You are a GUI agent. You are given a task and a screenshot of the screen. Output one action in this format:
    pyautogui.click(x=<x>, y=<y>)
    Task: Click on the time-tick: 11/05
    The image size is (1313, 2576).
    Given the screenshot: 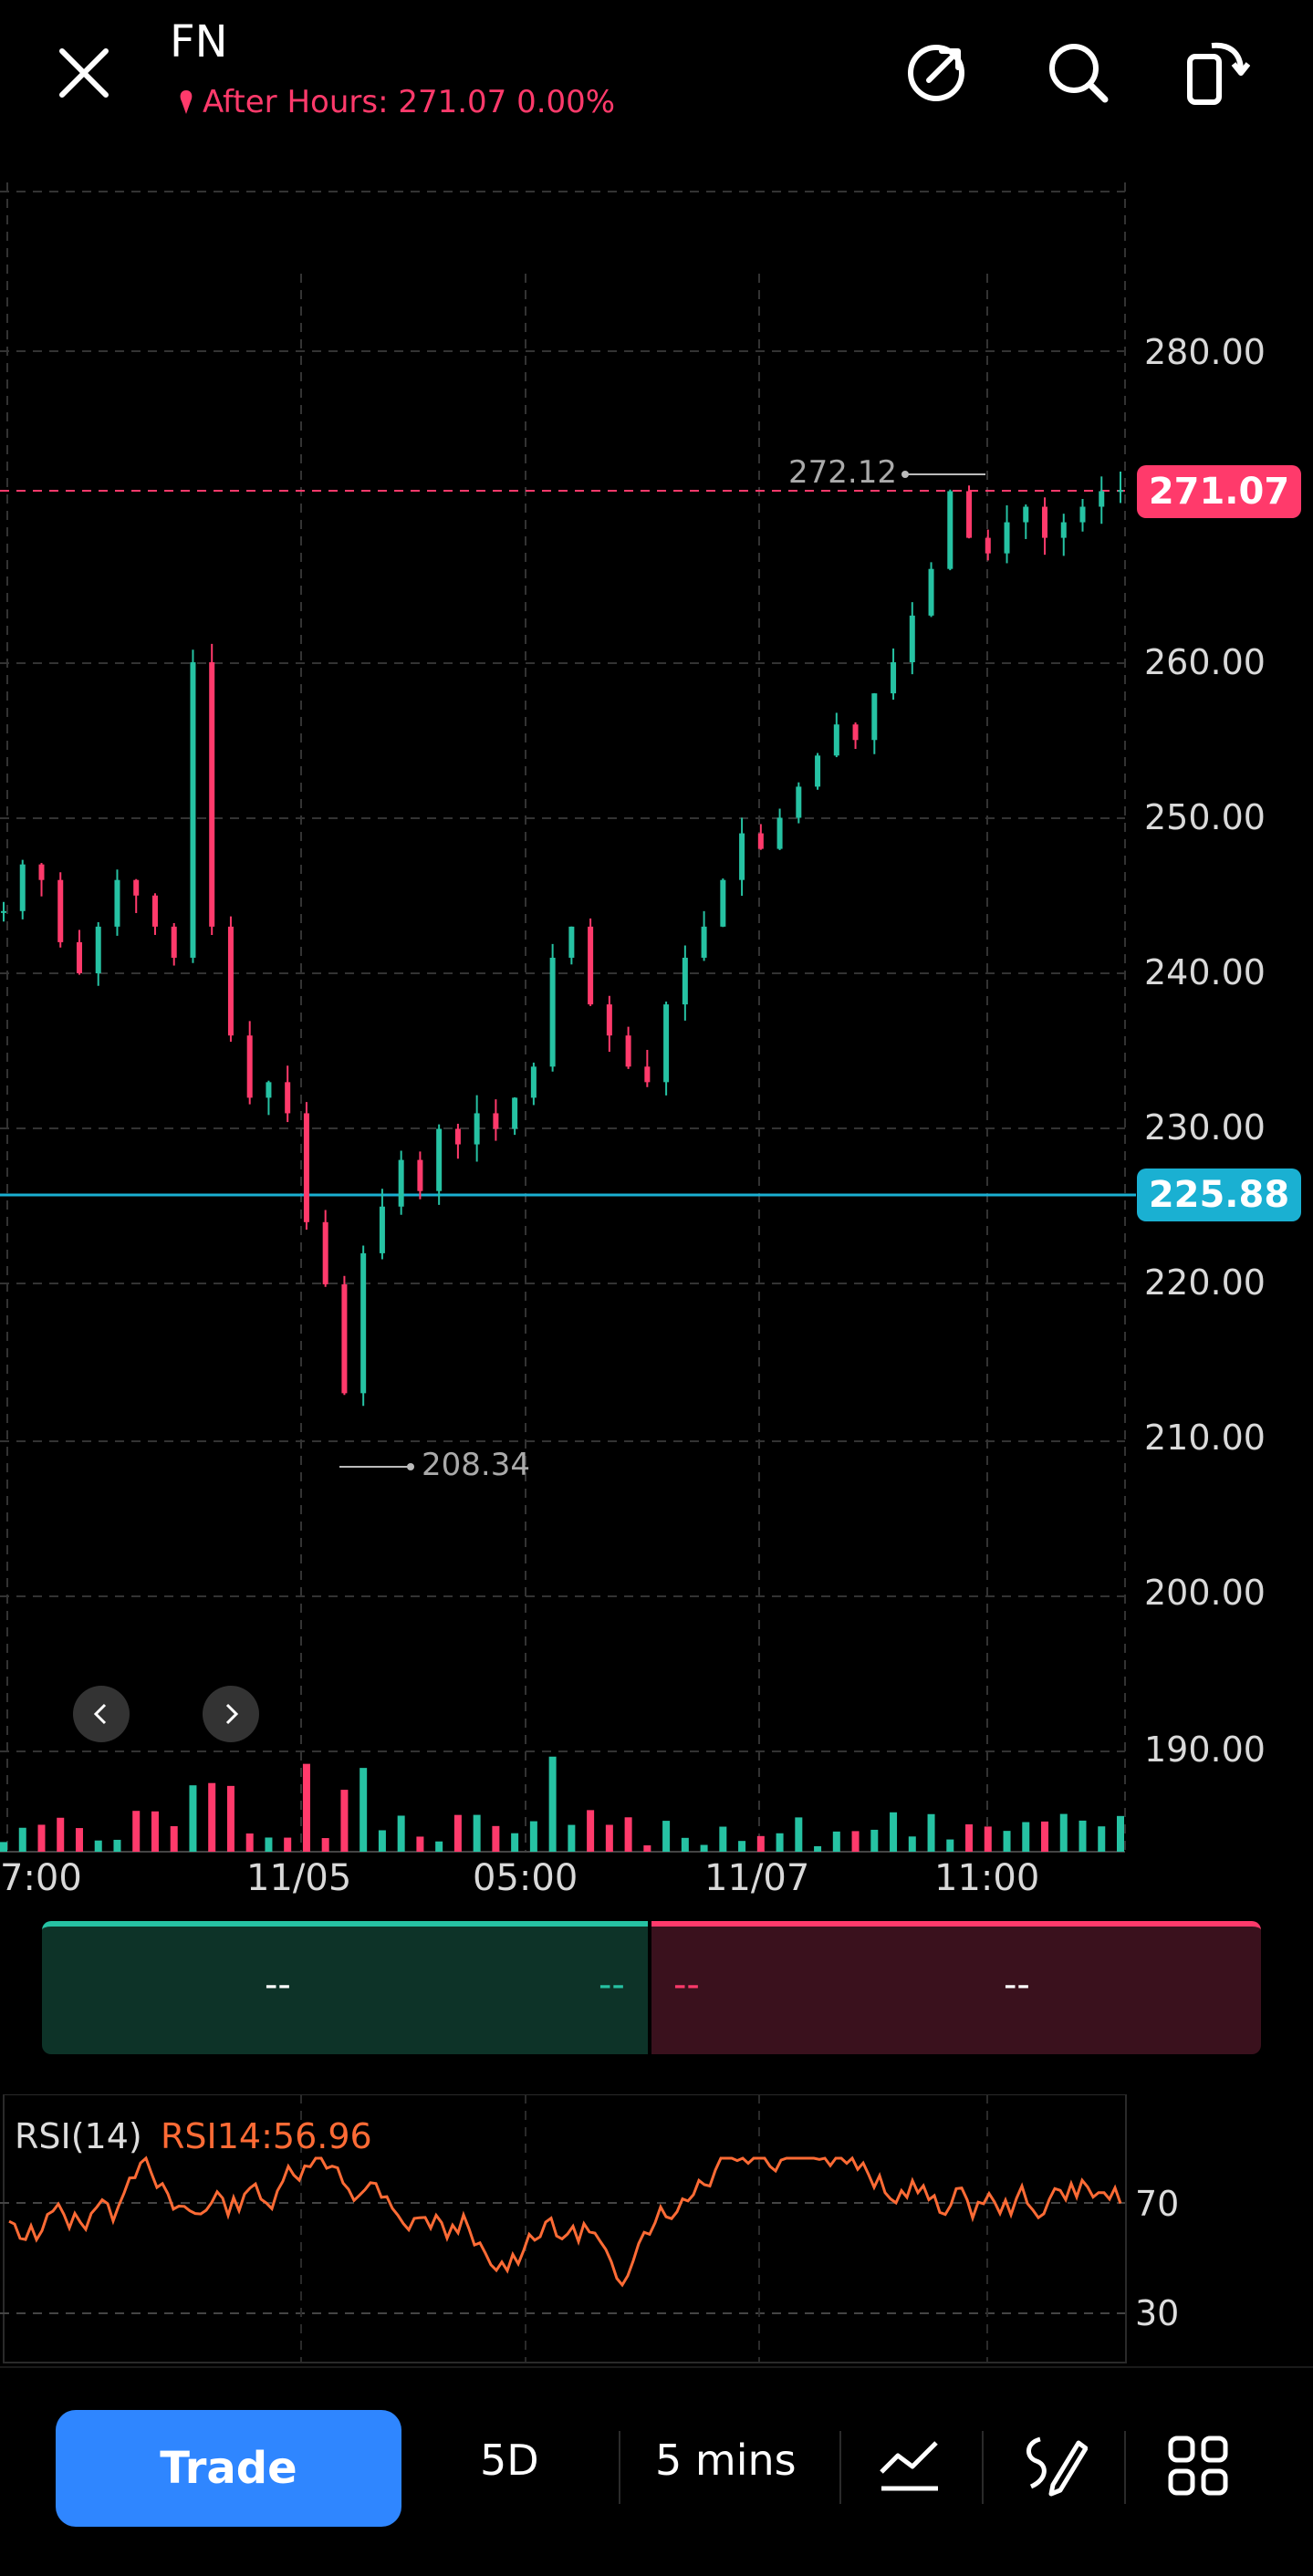 What is the action you would take?
    pyautogui.click(x=299, y=1878)
    